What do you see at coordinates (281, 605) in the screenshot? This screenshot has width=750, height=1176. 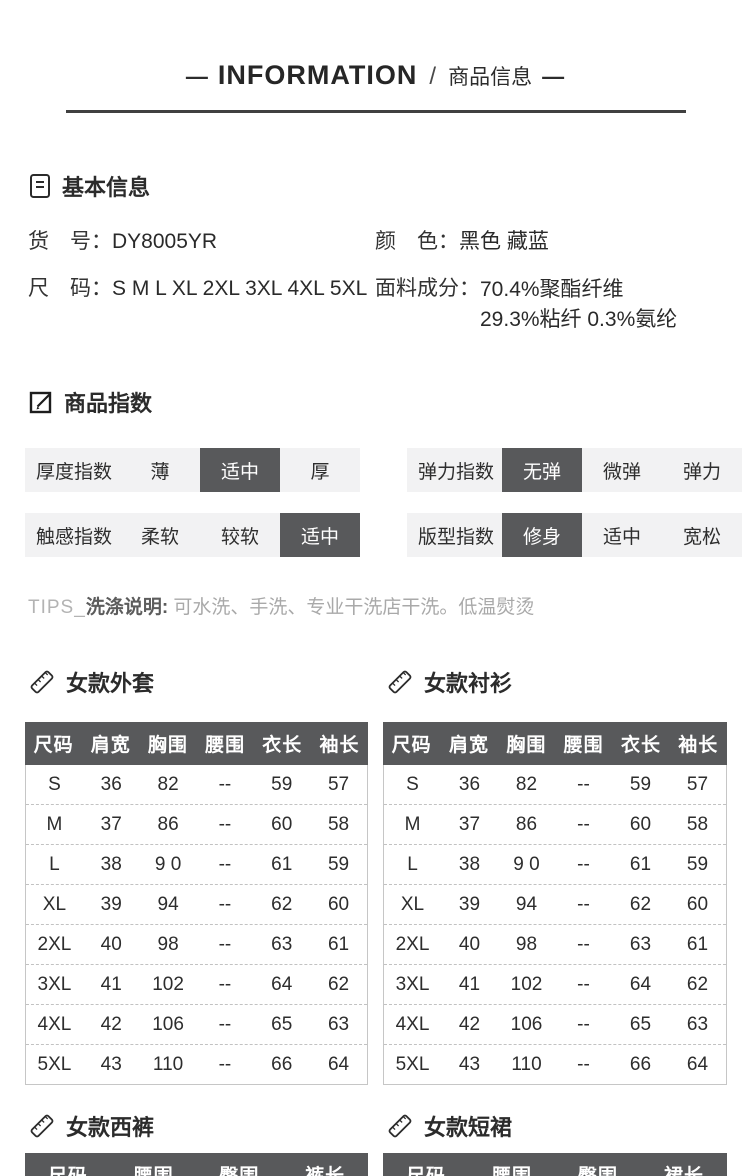 I see `wash-tips: TIPS_洗涤说明: 可水洗、手洗、专业干洗店干洗。低温熨烫` at bounding box center [281, 605].